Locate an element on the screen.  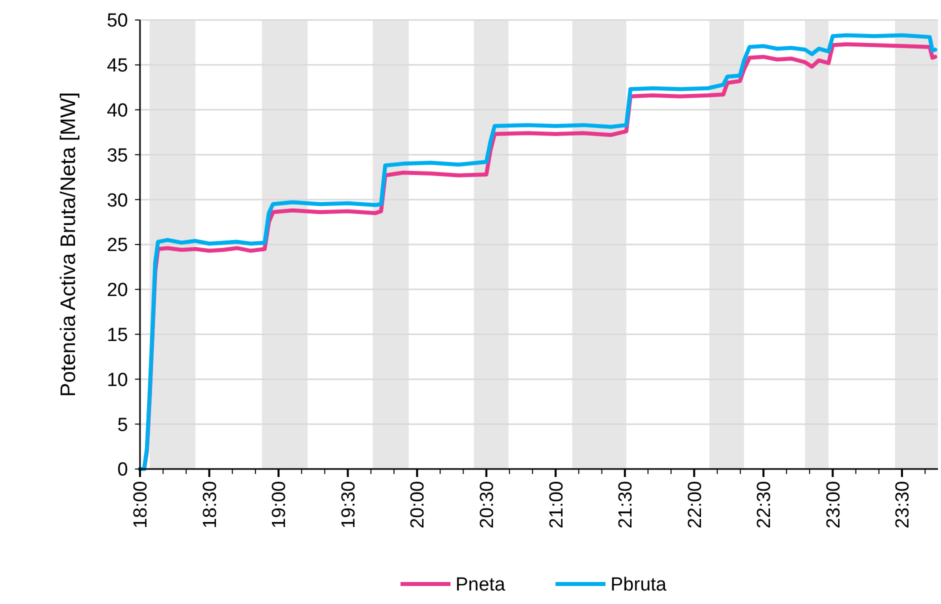
y-tick-label: 50 is located at coordinates (117, 21).